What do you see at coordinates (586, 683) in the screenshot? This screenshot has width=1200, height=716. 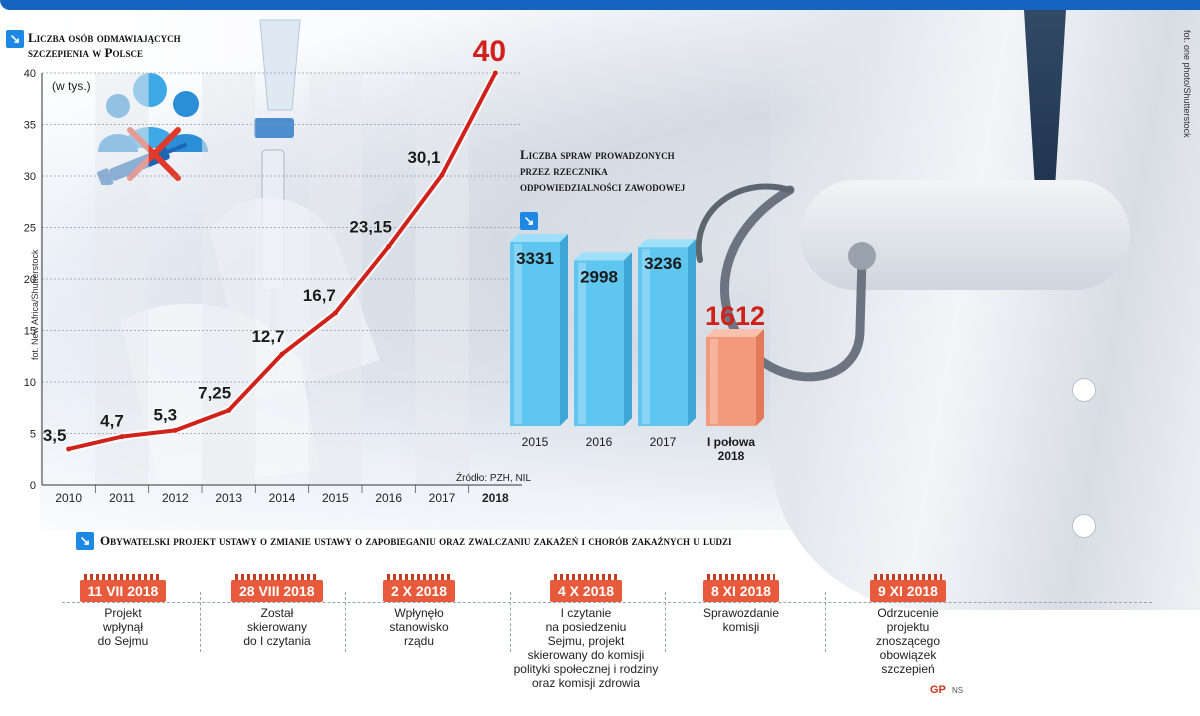 I see `timeline-event-line: oraz komisji zdrowia` at bounding box center [586, 683].